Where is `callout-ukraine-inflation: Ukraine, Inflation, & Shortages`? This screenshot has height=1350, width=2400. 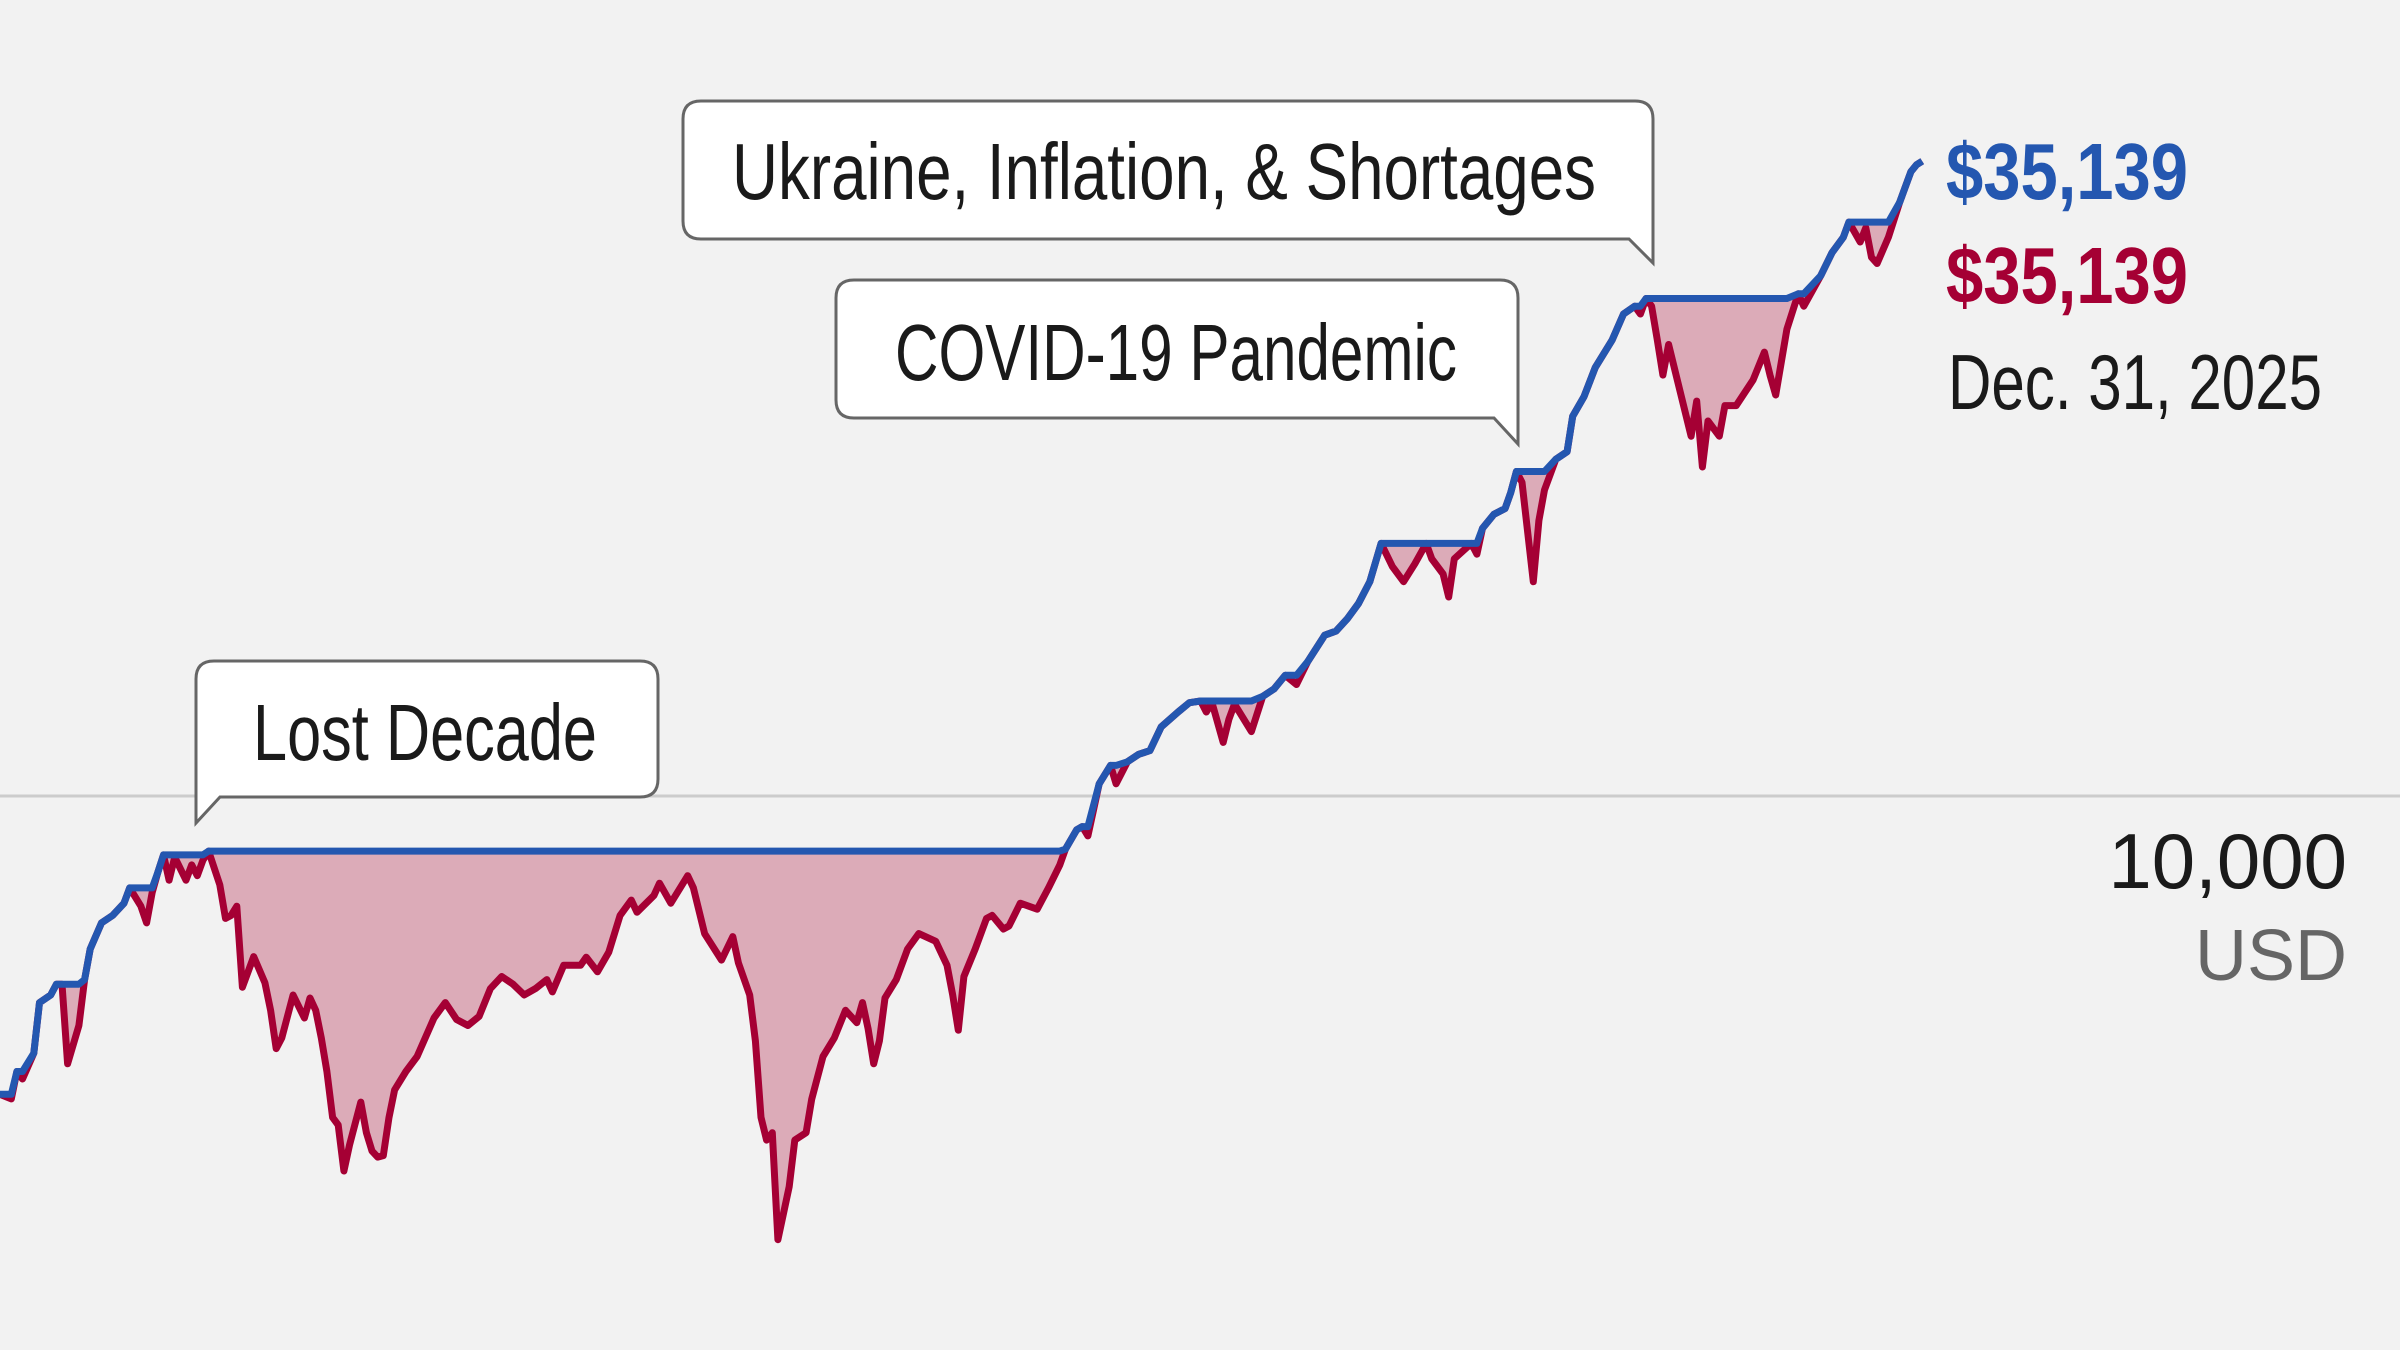 callout-ukraine-inflation: Ukraine, Inflation, & Shortages is located at coordinates (1168, 183).